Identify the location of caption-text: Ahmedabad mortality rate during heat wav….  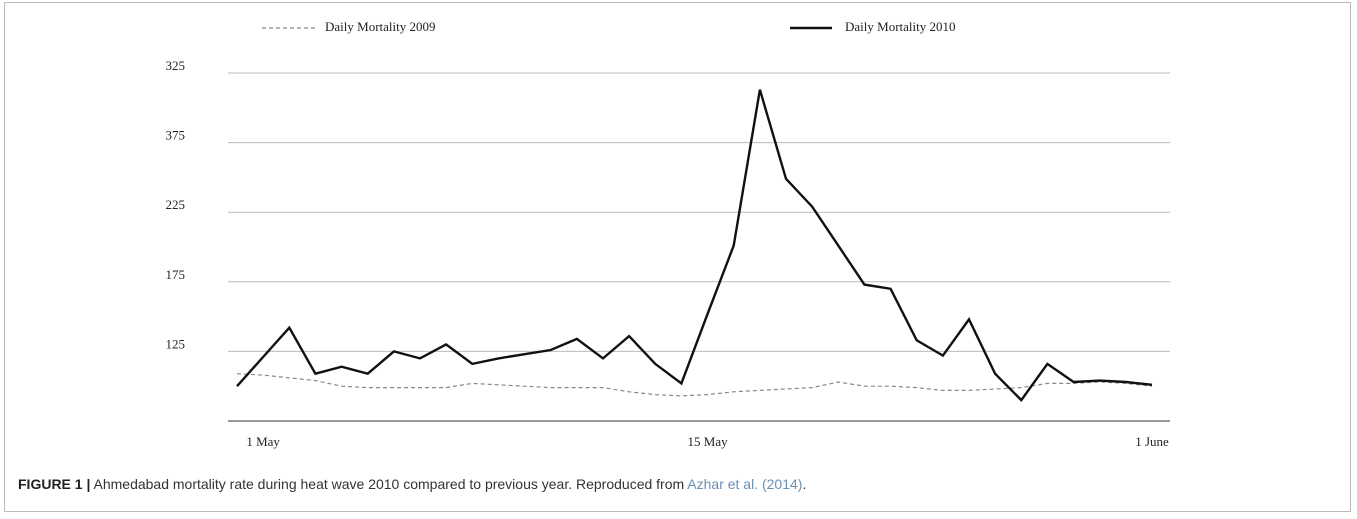
(389, 484).